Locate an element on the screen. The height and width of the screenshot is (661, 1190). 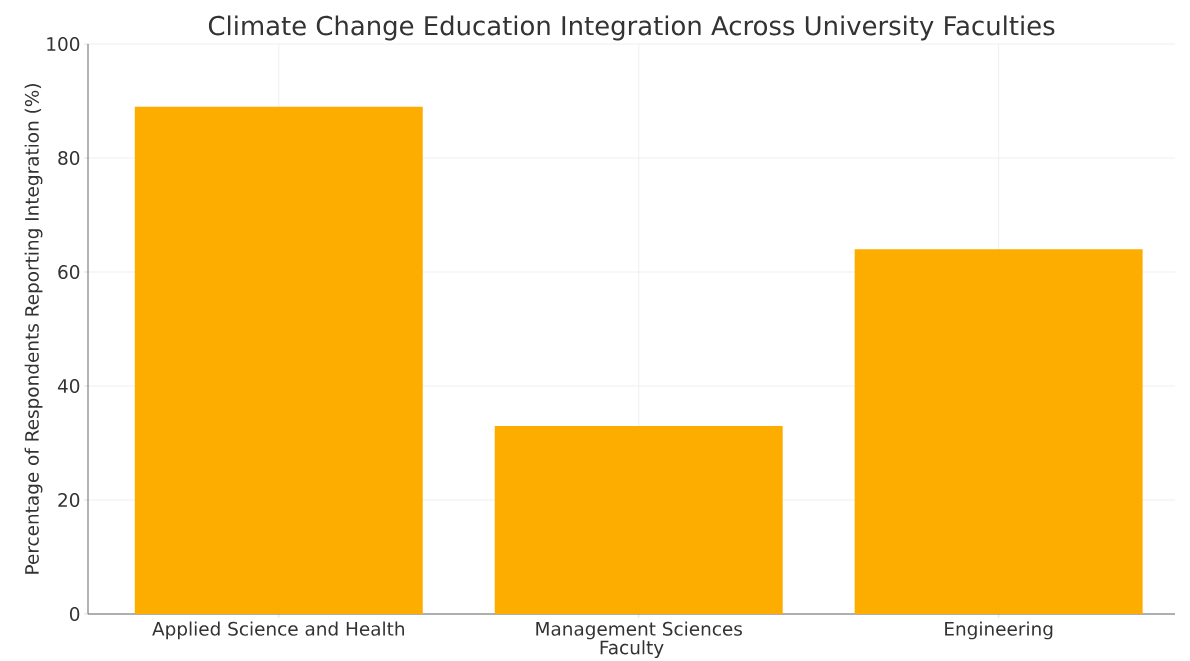
x-axis-title: Faculty is located at coordinates (632, 649).